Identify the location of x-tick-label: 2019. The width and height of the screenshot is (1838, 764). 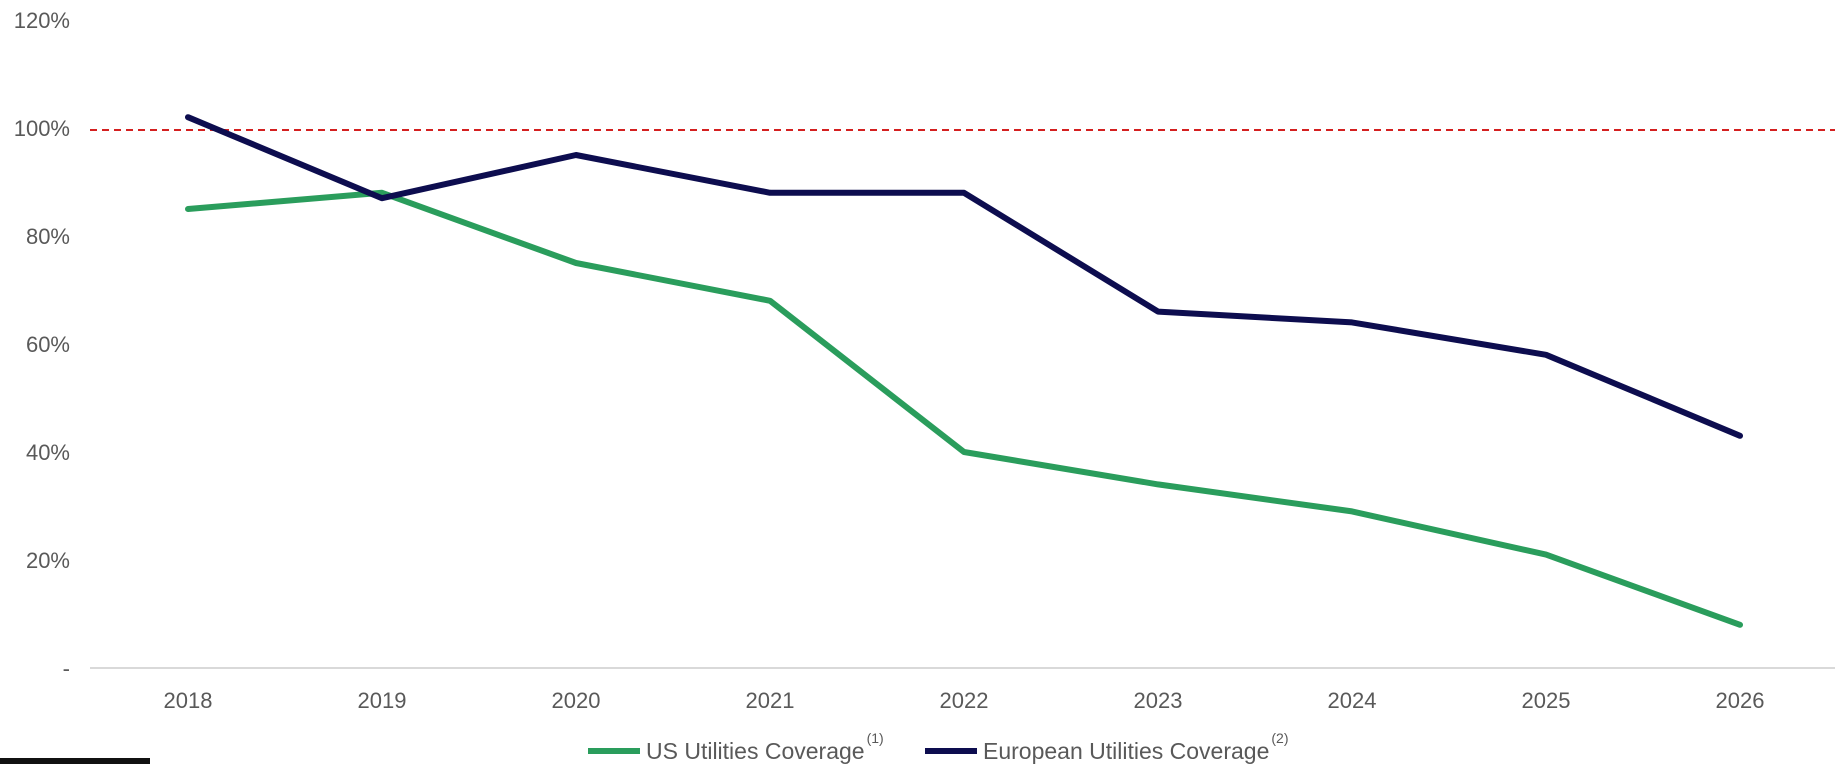
(382, 700).